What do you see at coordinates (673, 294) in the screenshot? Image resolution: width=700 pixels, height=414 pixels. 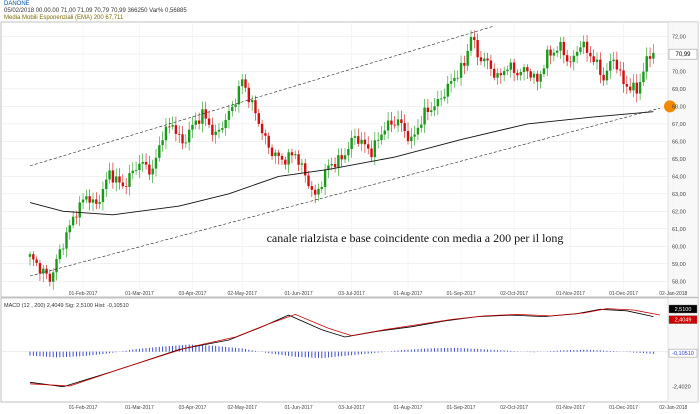 I see `price-x-tick-label: 02-Jan-2018` at bounding box center [673, 294].